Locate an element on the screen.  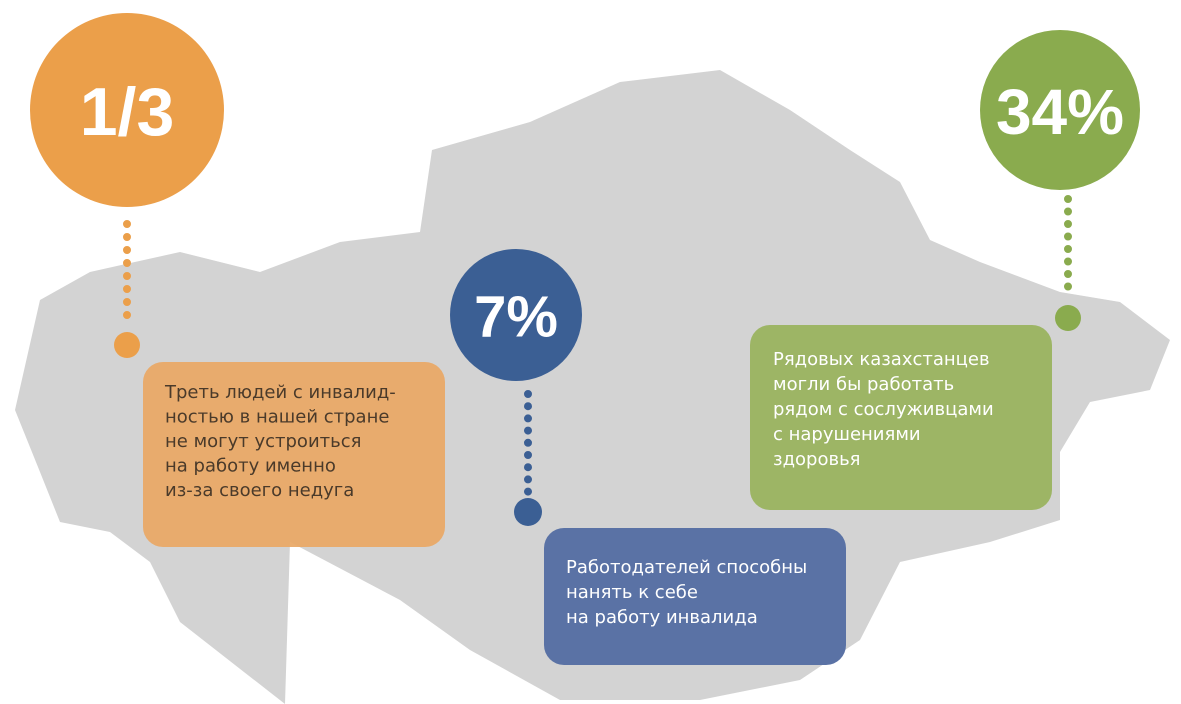
value: 1/3 is located at coordinates (127, 112).